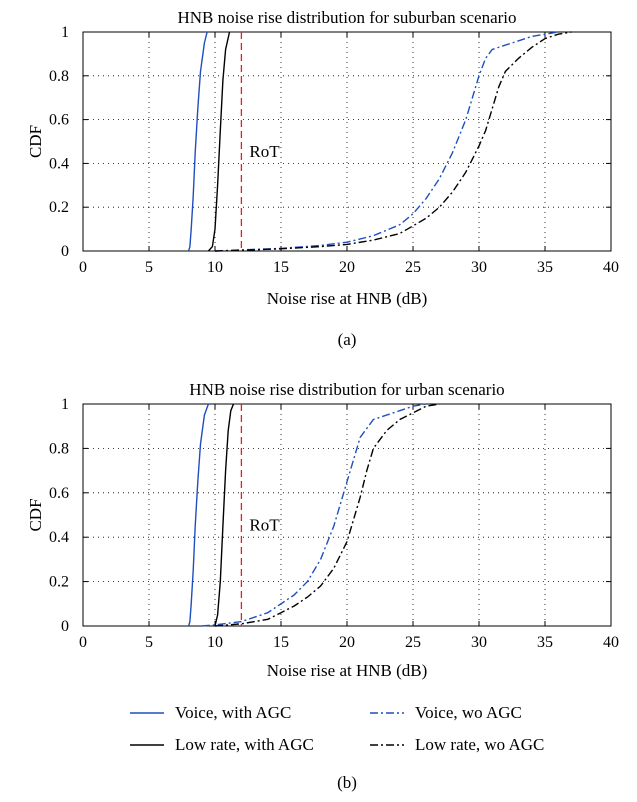  Describe the element at coordinates (479, 744) in the screenshot. I see `legend-label: Low rate, wo AGC` at that location.